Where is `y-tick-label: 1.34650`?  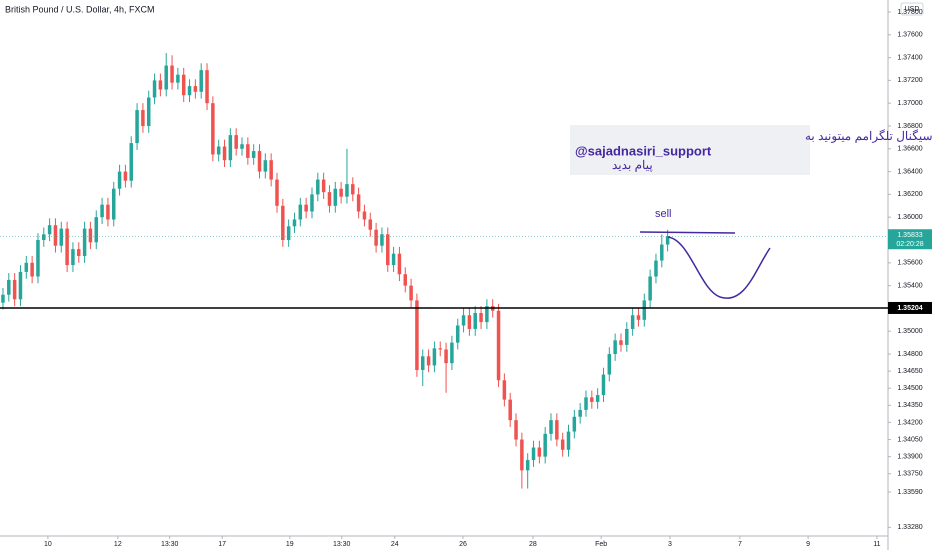
y-tick-label: 1.34650 is located at coordinates (909, 371).